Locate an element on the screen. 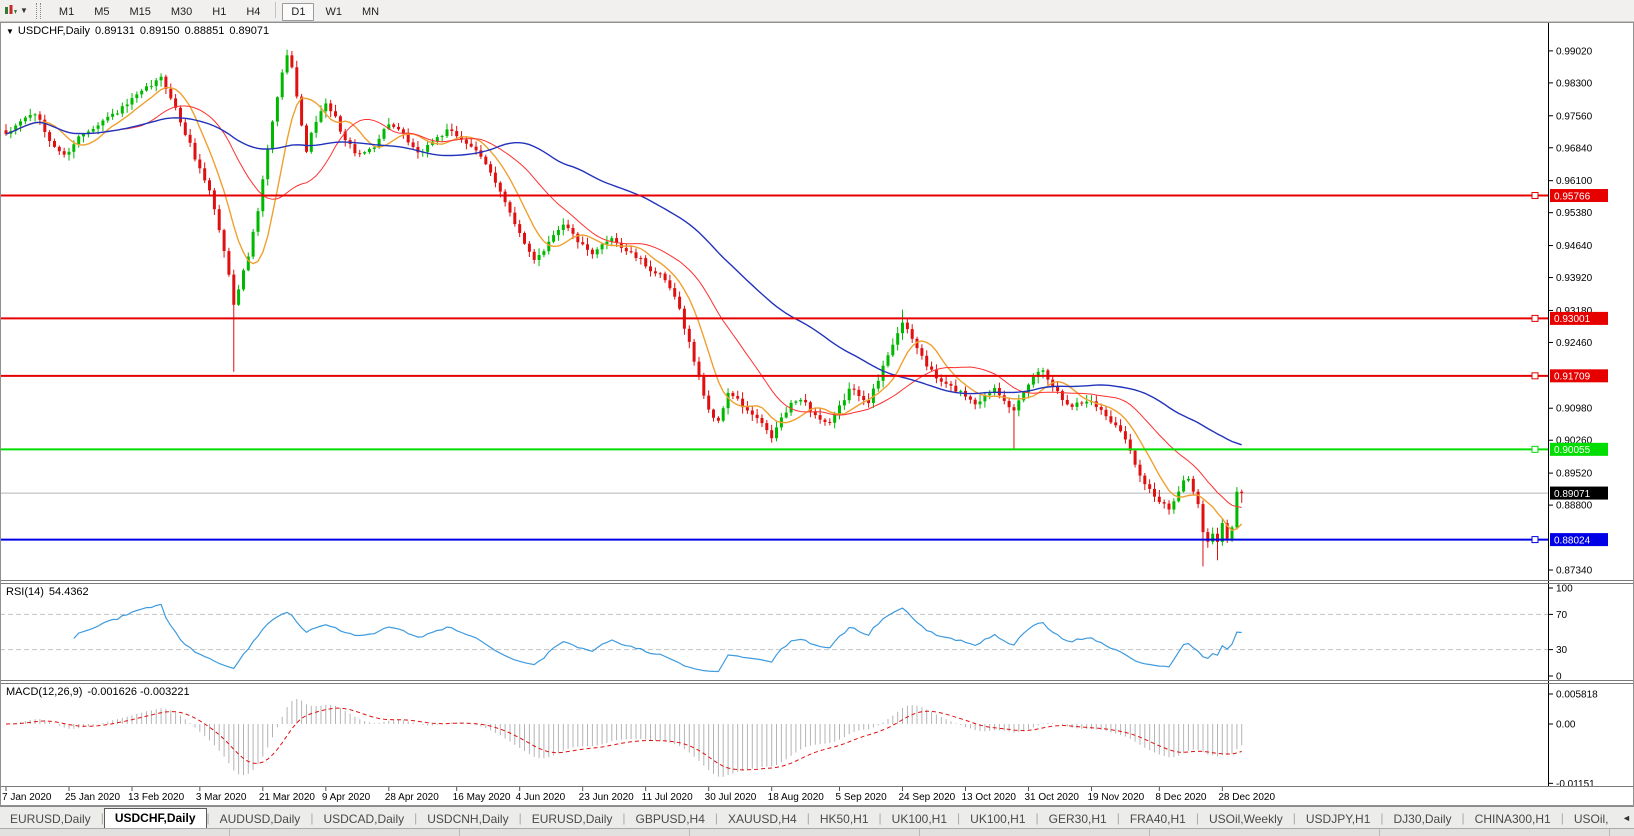 This screenshot has height=836, width=1634. svg-text: 13 Feb 2020 is located at coordinates (156, 797).